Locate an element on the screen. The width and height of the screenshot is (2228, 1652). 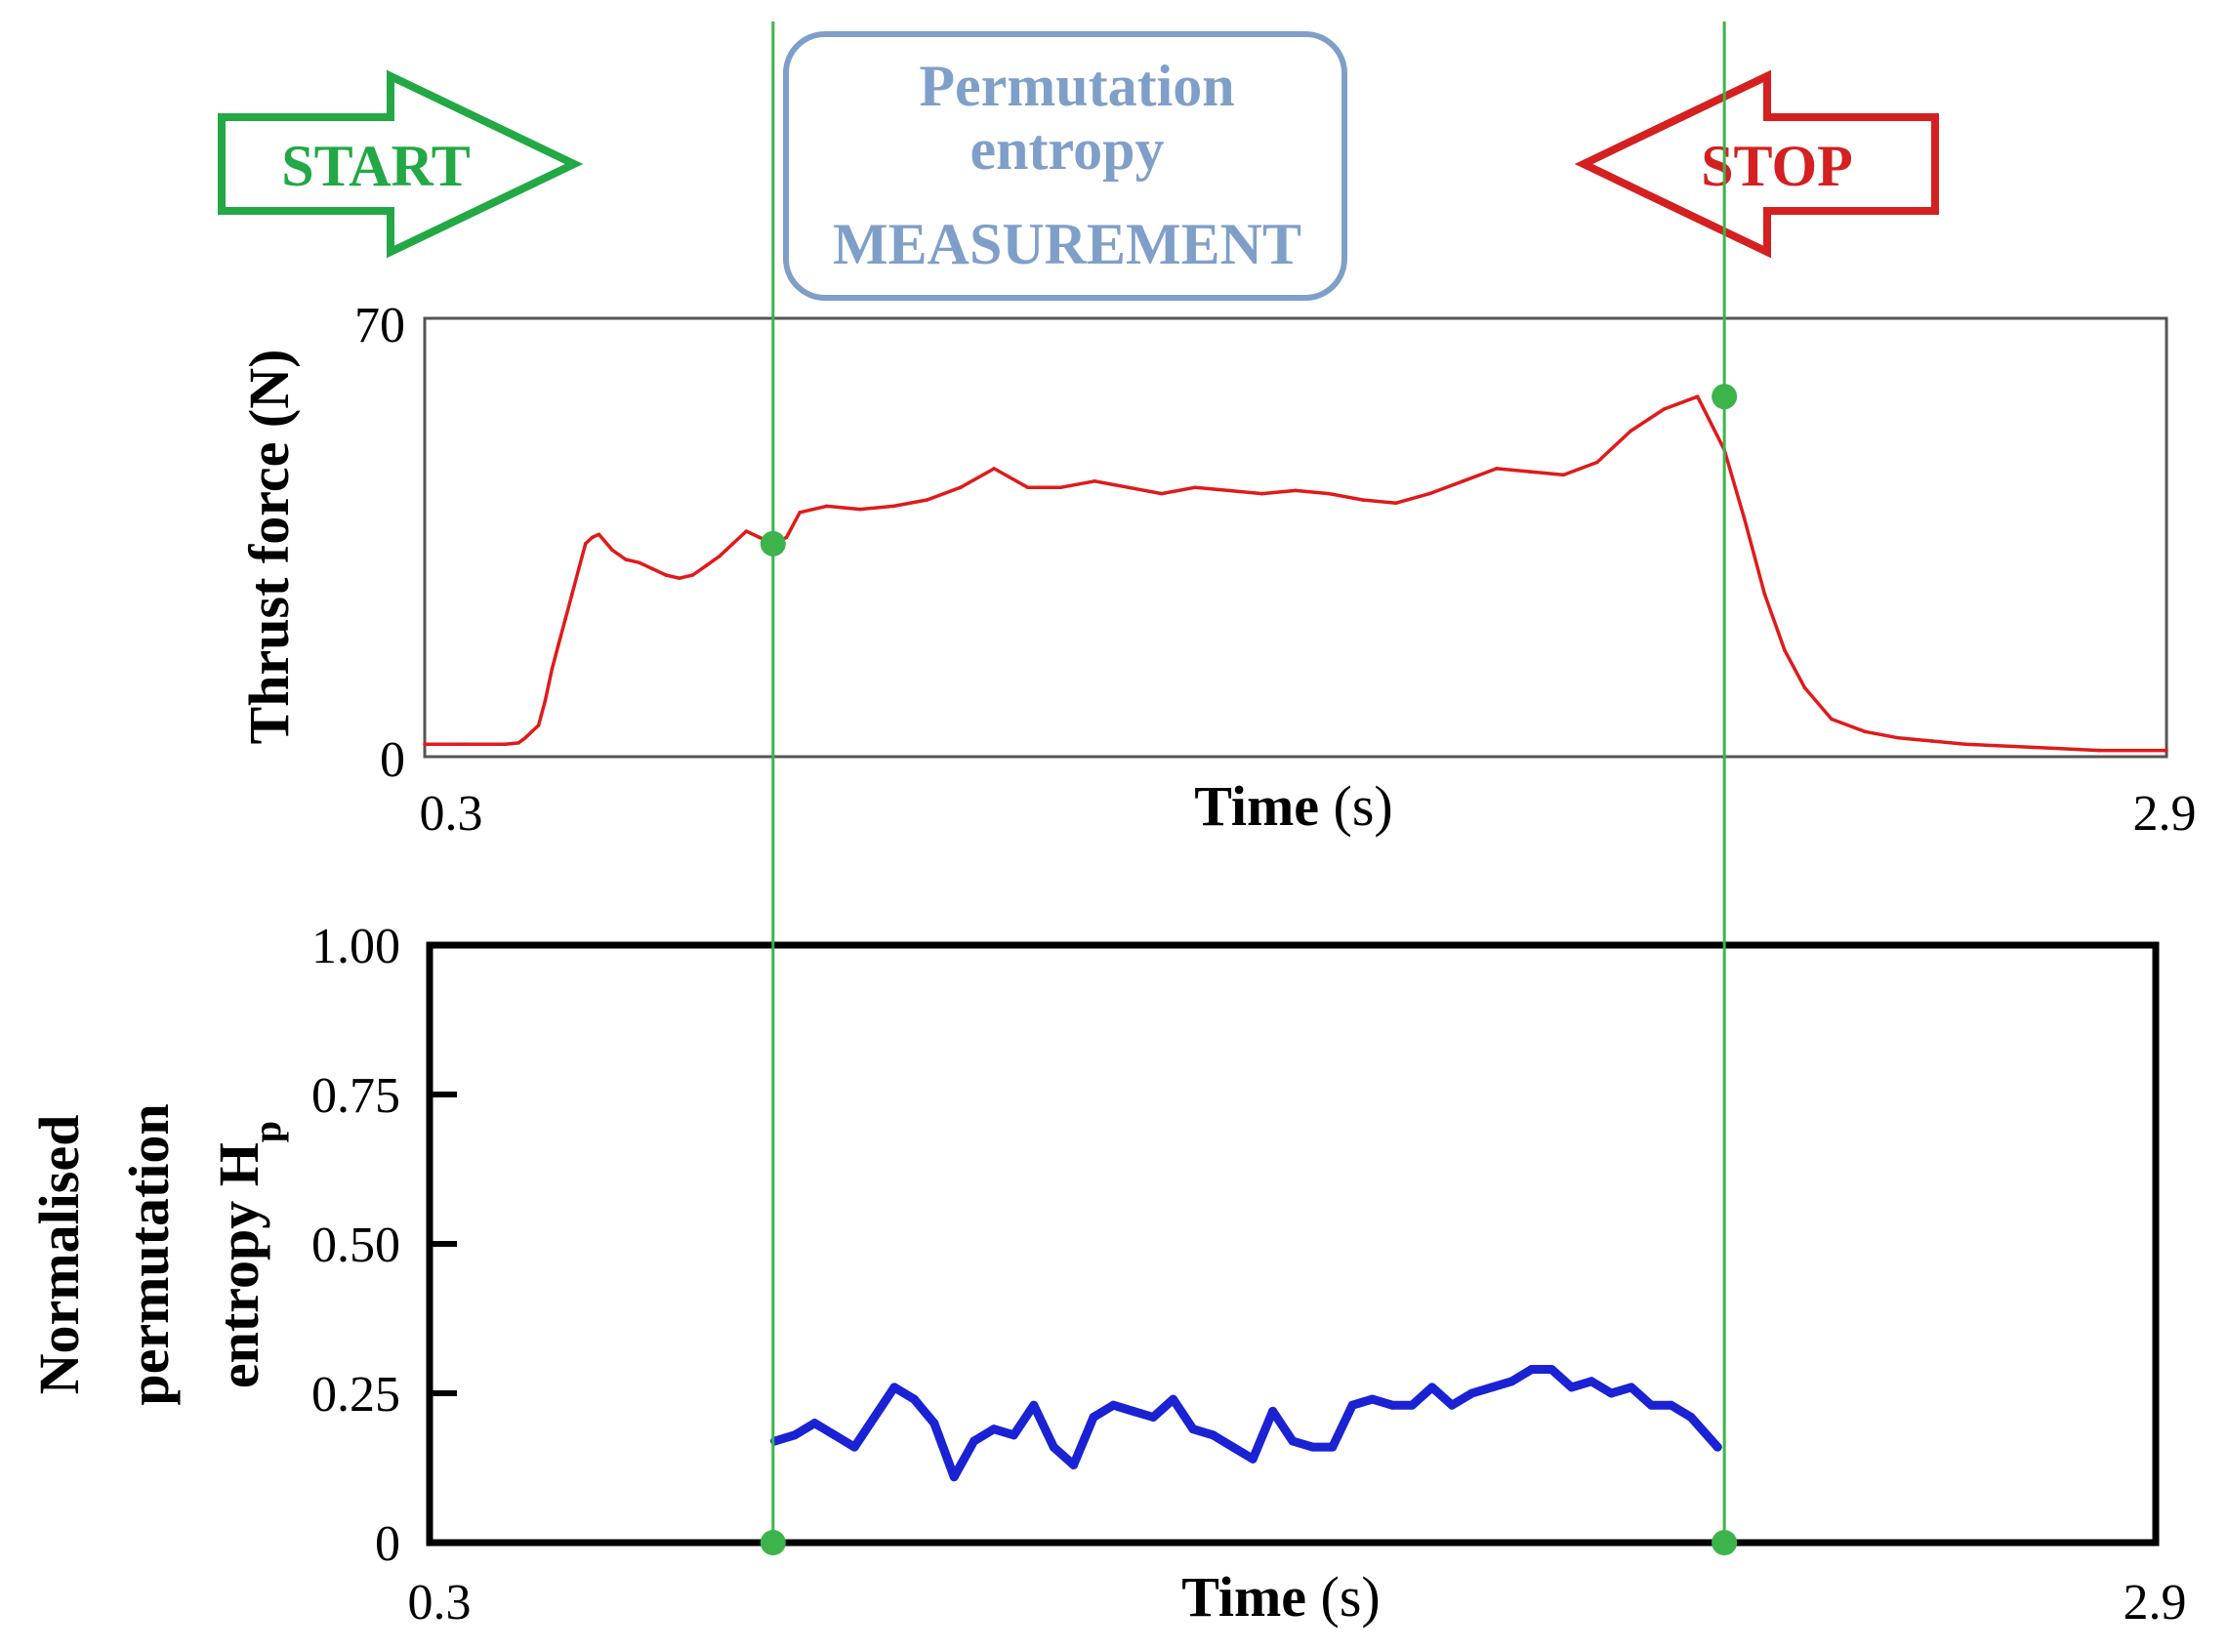
thrust-y-tick-bottom: 0 is located at coordinates (392, 760).